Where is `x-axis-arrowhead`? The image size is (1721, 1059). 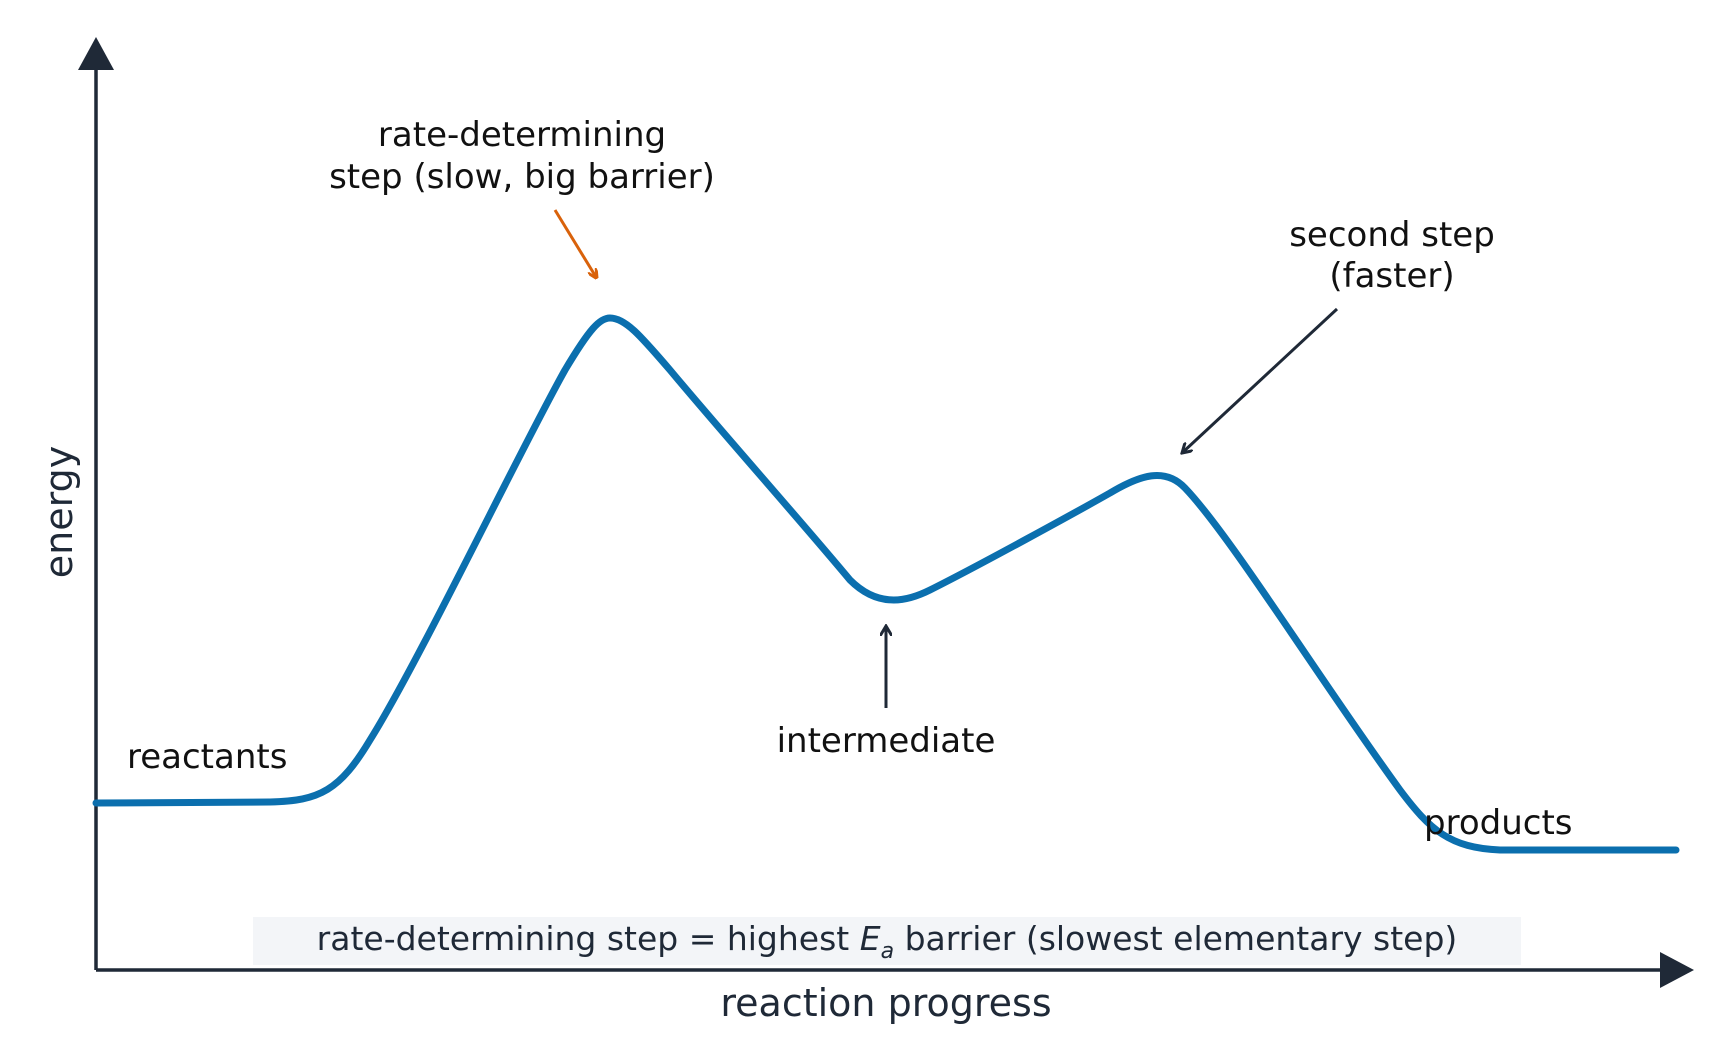 x-axis-arrowhead is located at coordinates (1677, 970).